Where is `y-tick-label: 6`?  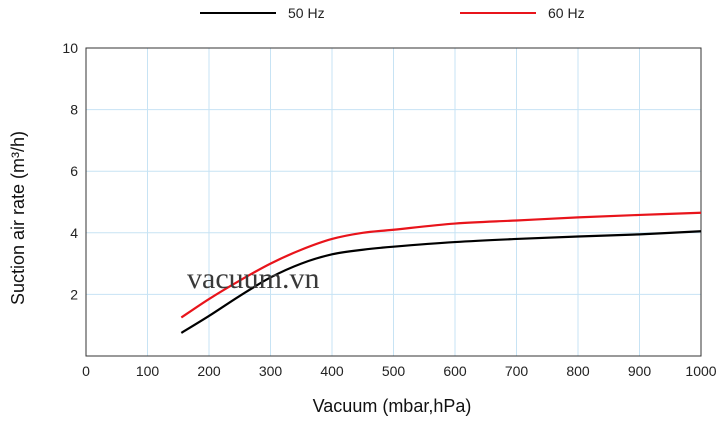
y-tick-label: 6 is located at coordinates (74, 171).